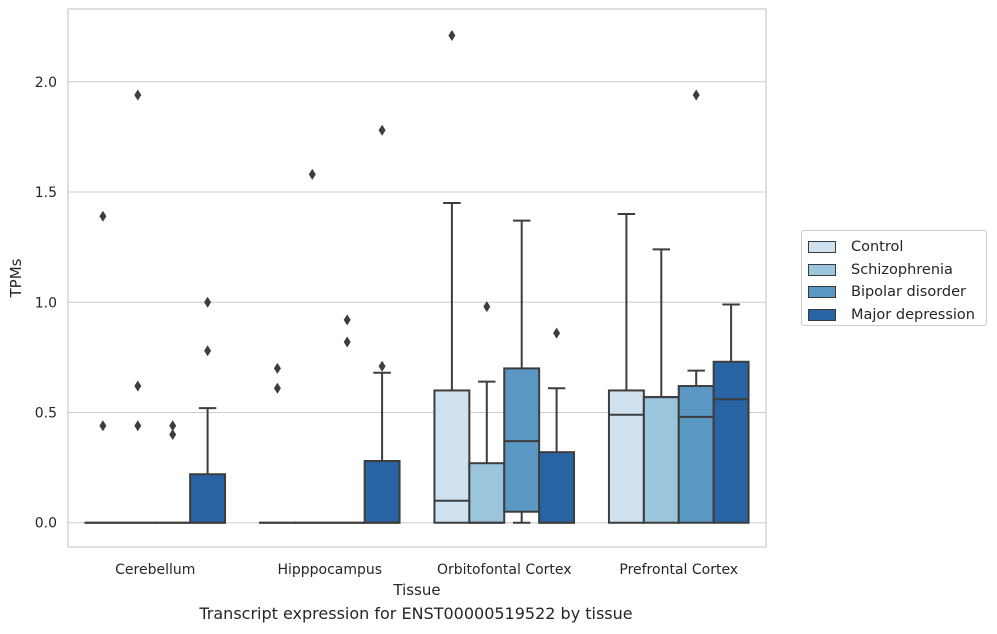  What do you see at coordinates (557, 487) in the screenshot?
I see `box-body-orbitofontal-cortex-major-depression` at bounding box center [557, 487].